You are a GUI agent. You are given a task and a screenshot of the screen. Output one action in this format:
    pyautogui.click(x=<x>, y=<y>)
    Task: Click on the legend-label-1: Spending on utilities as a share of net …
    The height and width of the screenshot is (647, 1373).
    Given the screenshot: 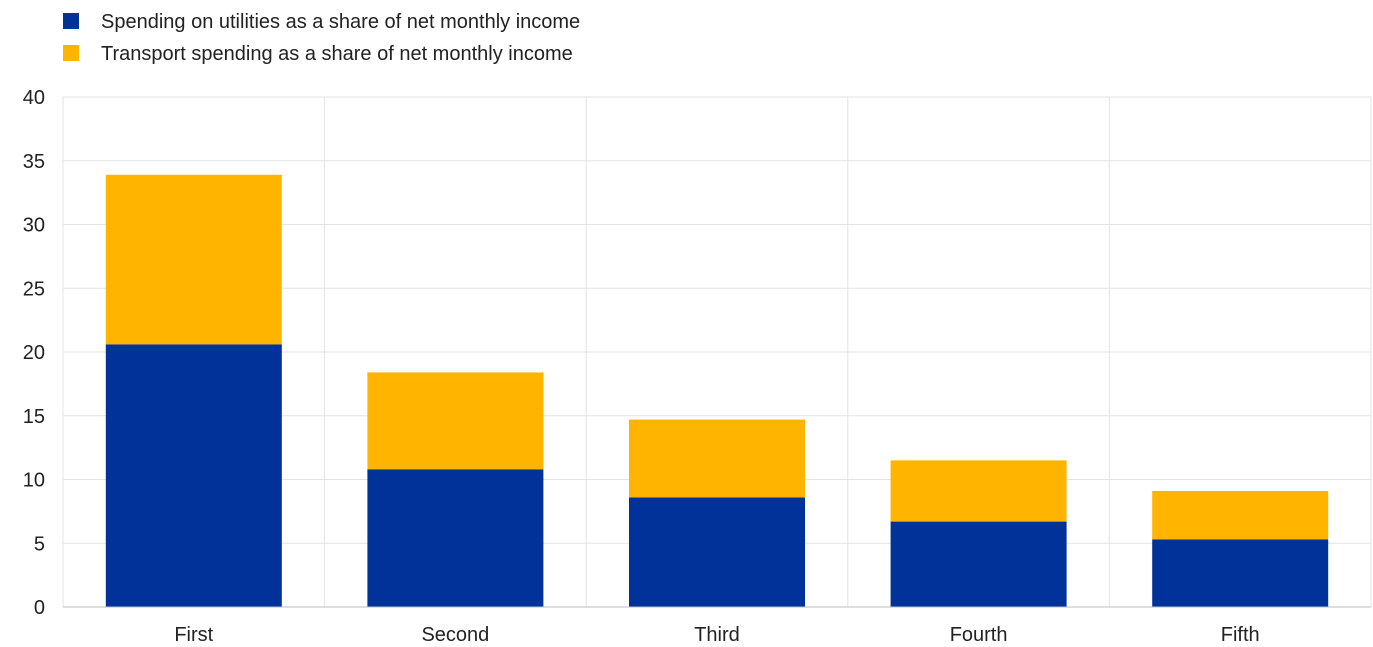 What is the action you would take?
    pyautogui.click(x=340, y=22)
    